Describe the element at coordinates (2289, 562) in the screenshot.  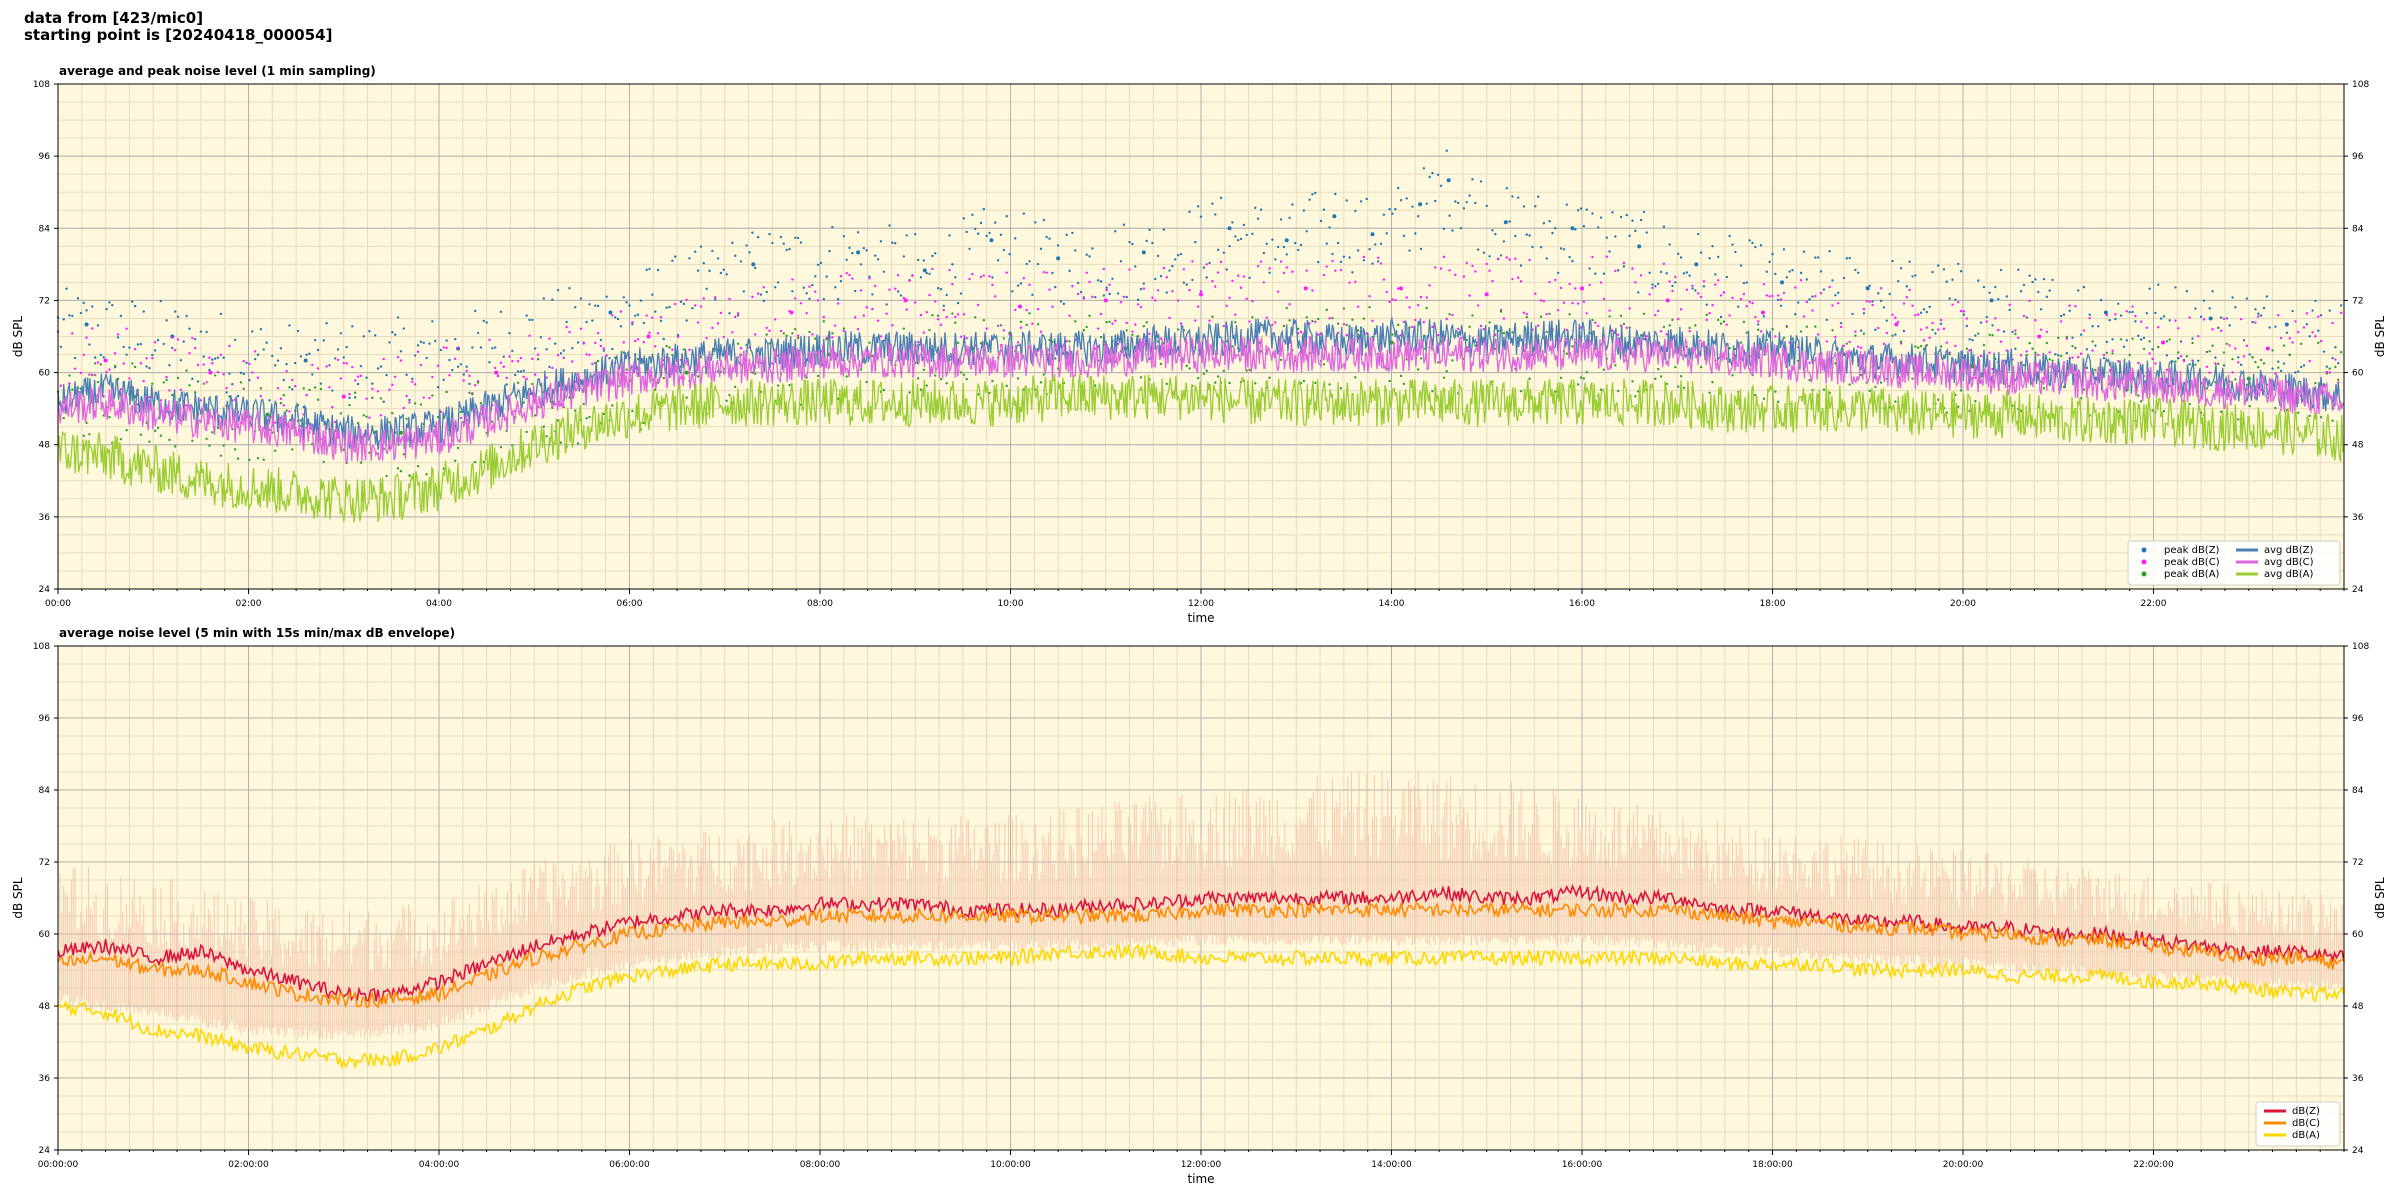
I see `legend-label: avg dB(C)` at that location.